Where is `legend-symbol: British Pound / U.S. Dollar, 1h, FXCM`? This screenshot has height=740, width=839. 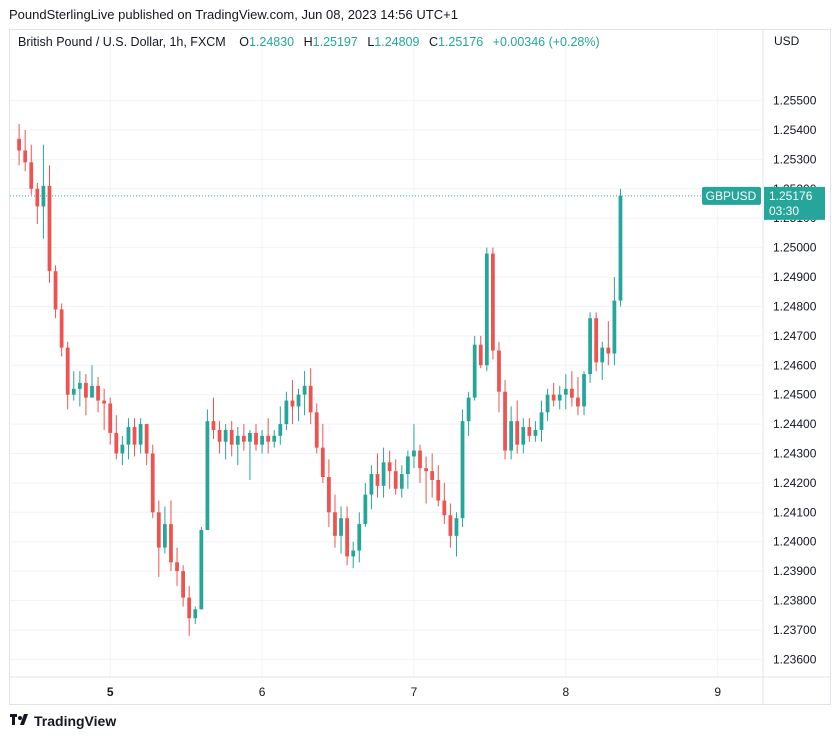
legend-symbol: British Pound / U.S. Dollar, 1h, FXCM is located at coordinates (122, 42).